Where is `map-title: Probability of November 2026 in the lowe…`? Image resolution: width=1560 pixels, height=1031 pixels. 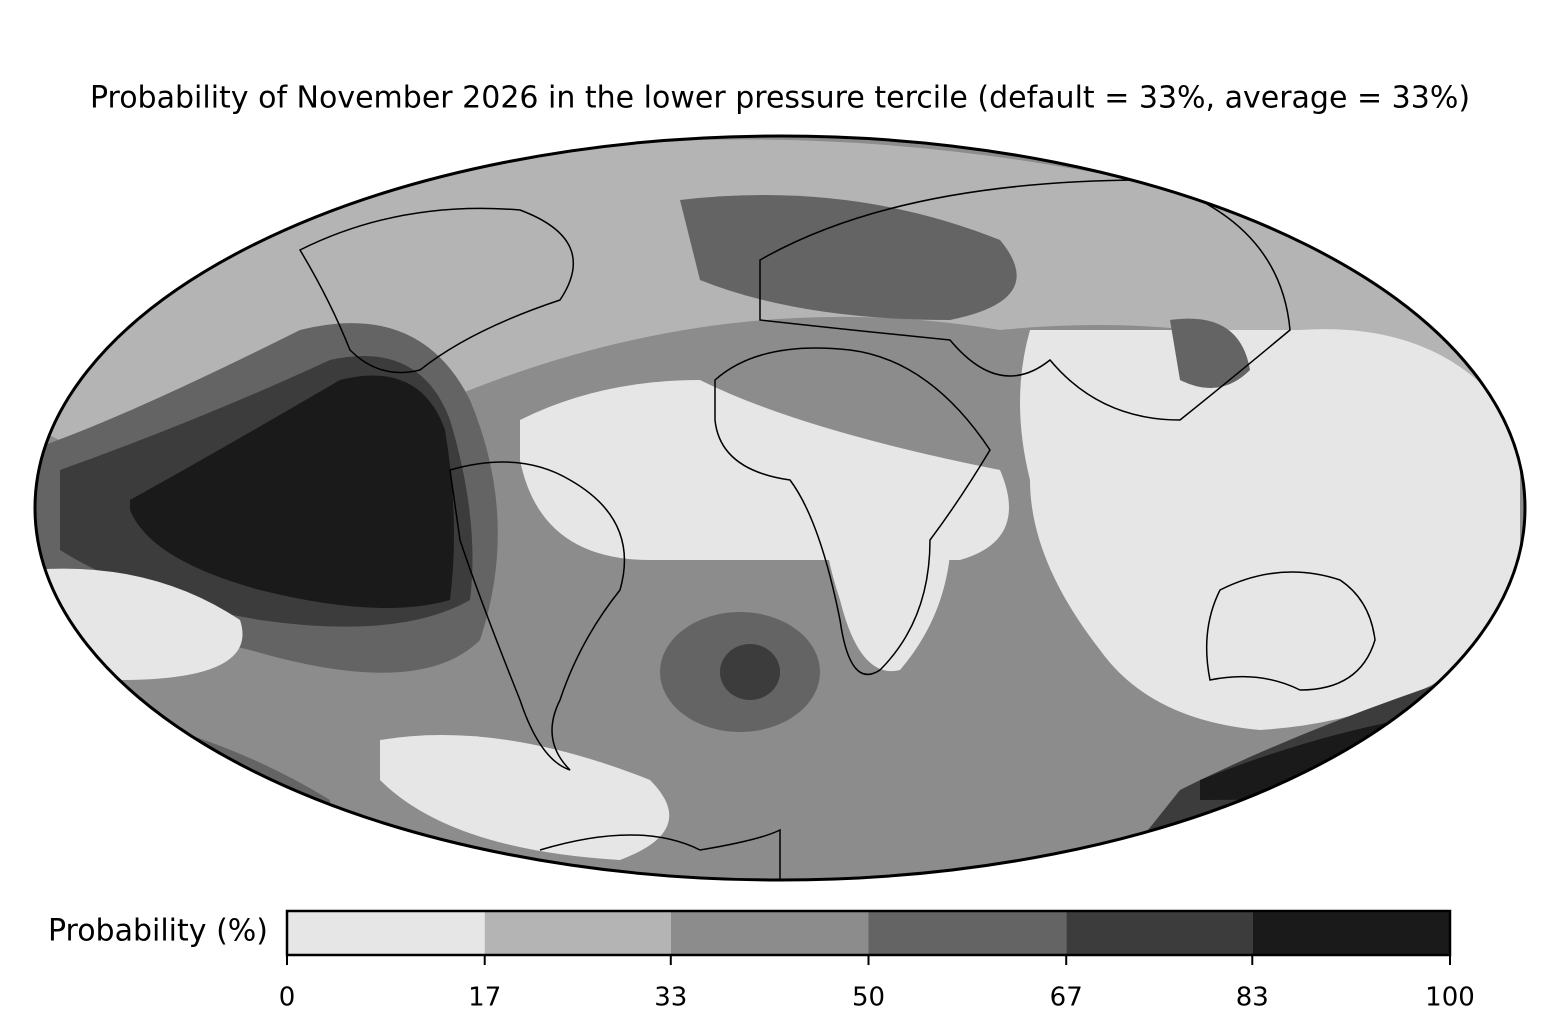 map-title: Probability of November 2026 in the lowe… is located at coordinates (780, 98).